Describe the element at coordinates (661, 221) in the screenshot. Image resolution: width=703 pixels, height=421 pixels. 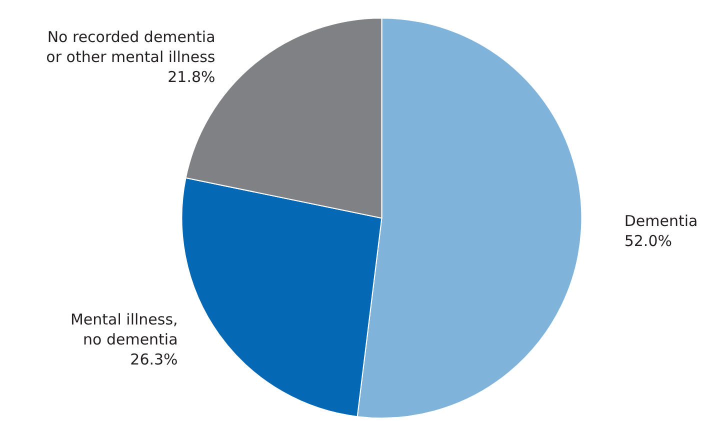
I see `slice-label: Dementia` at that location.